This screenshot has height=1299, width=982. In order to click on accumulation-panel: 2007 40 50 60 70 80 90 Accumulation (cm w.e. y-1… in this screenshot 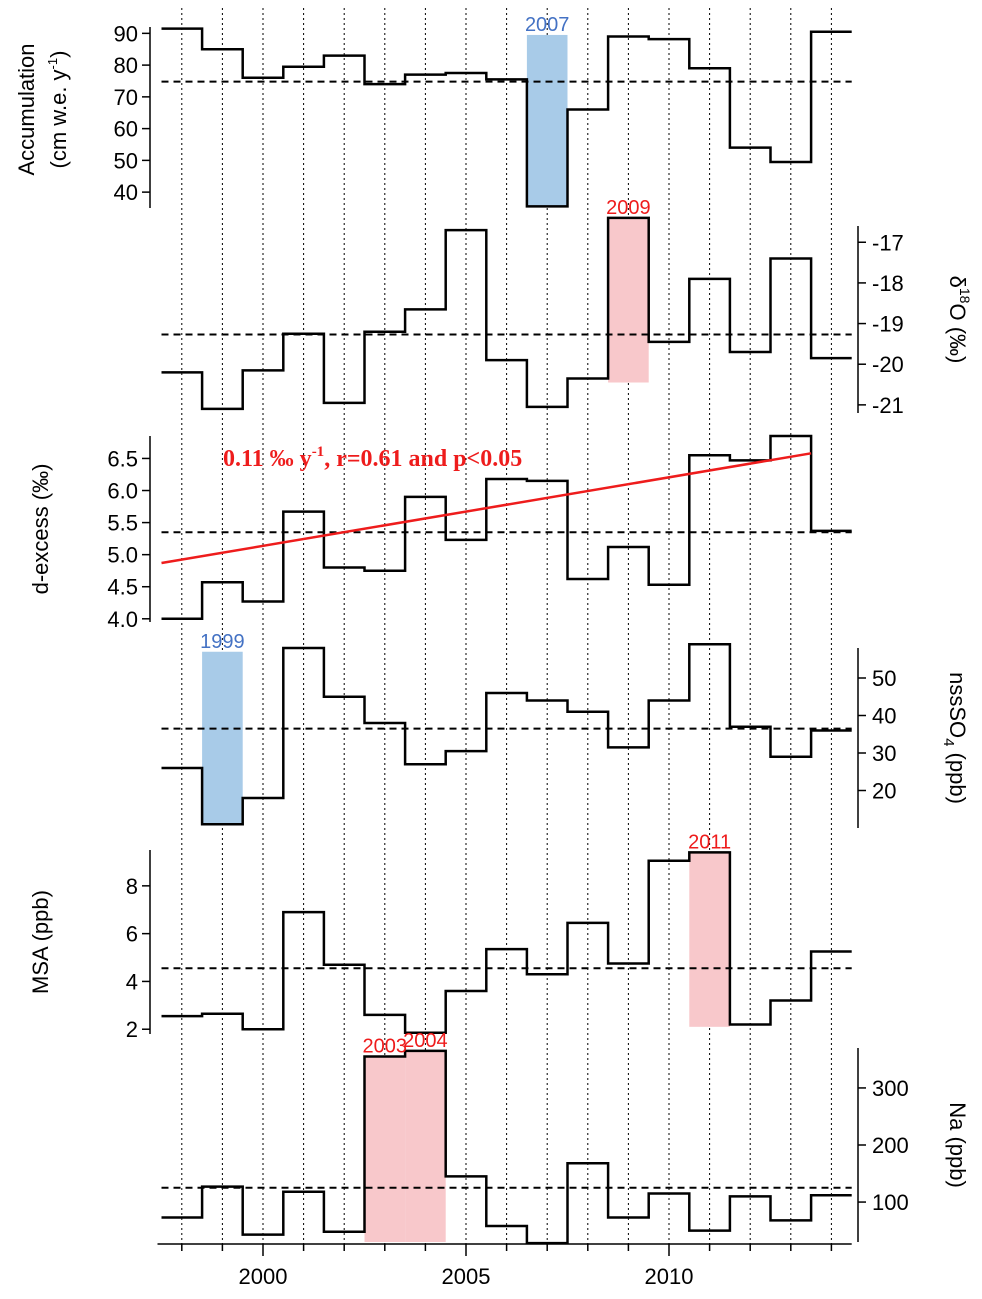, I will do `click(433, 111)`.